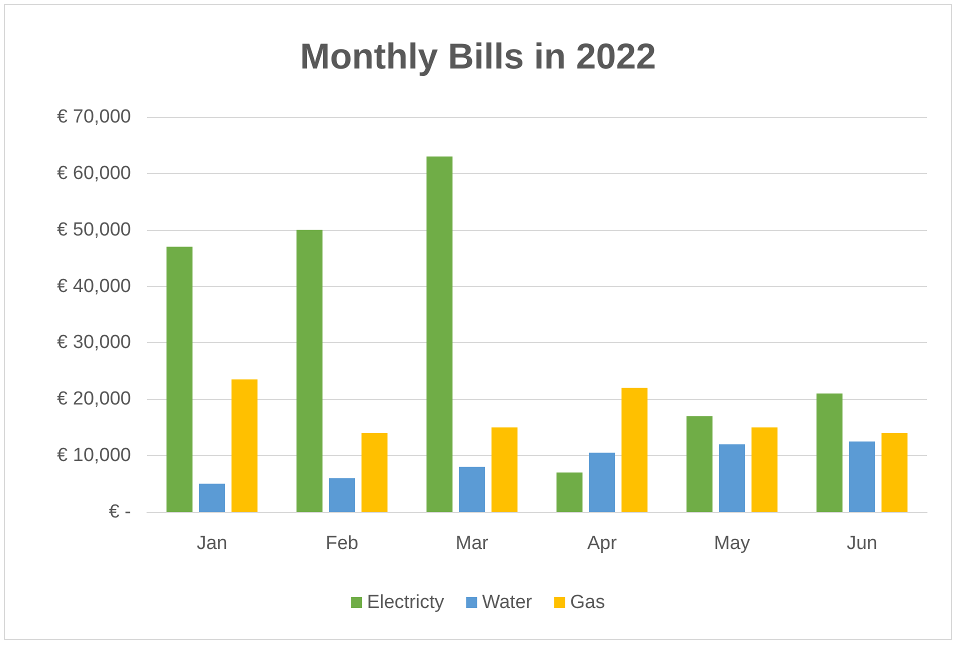 Image resolution: width=958 pixels, height=646 pixels. What do you see at coordinates (473, 543) in the screenshot?
I see `x-tick-label: Mar` at bounding box center [473, 543].